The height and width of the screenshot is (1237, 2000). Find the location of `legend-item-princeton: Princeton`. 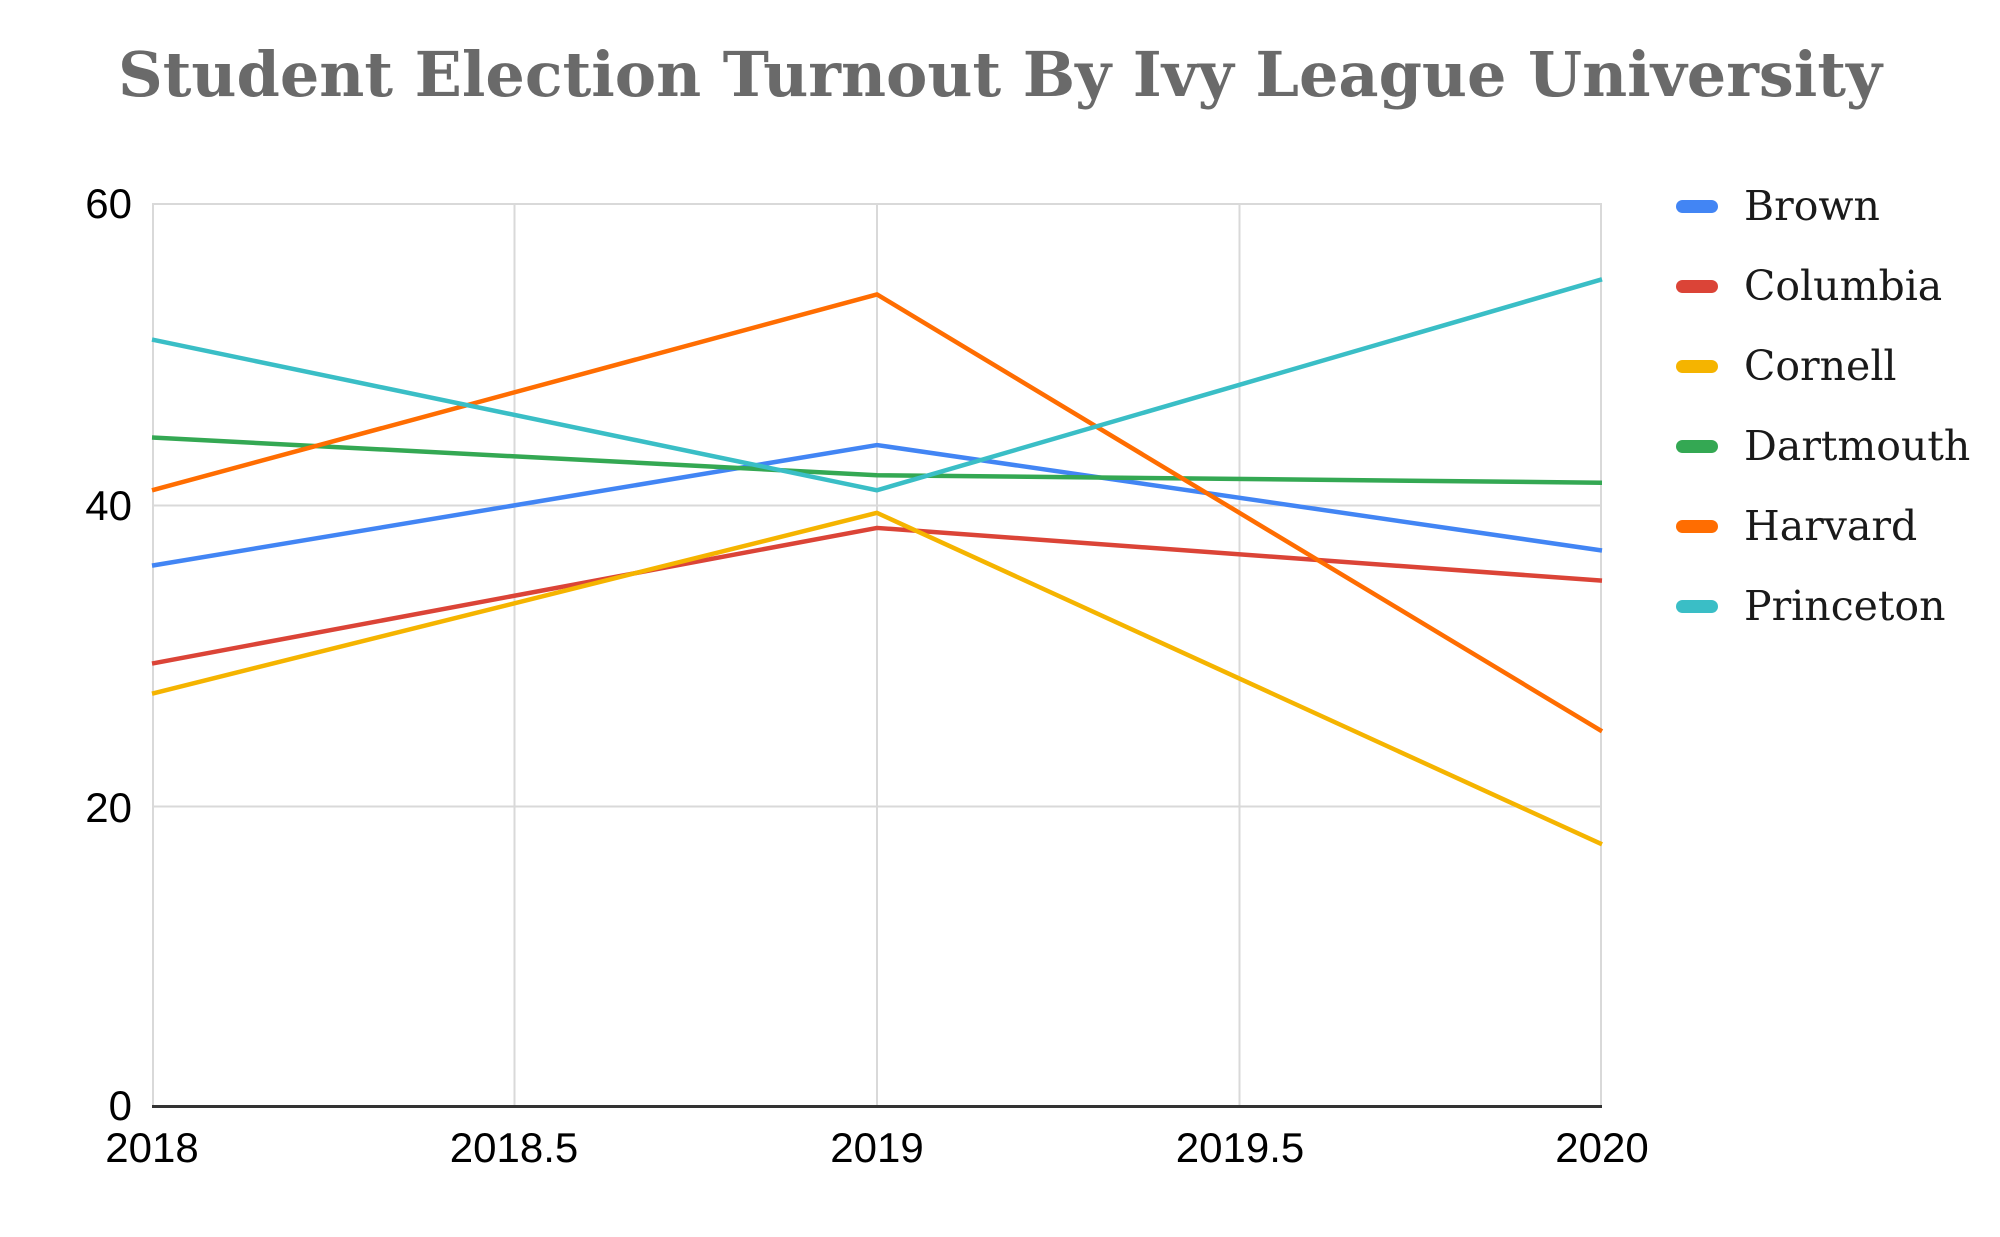

legend-item-princeton: Princeton is located at coordinates (1823, 606).